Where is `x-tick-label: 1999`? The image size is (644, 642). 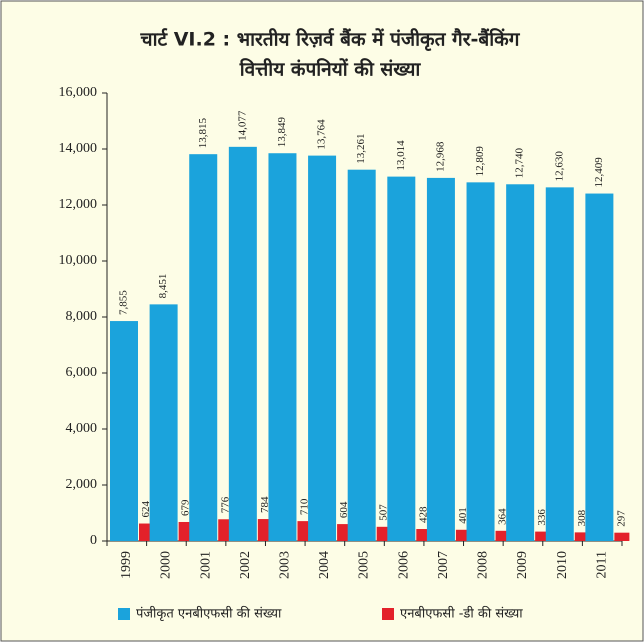
x-tick-label: 1999 is located at coordinates (126, 565).